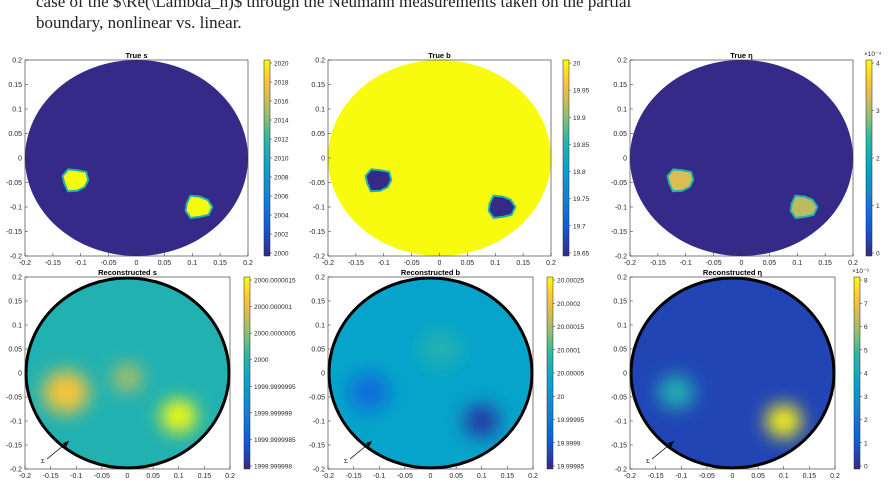 The image size is (891, 489). Describe the element at coordinates (281, 64) in the screenshot. I see `colorbar-tick-label: 2020` at that location.